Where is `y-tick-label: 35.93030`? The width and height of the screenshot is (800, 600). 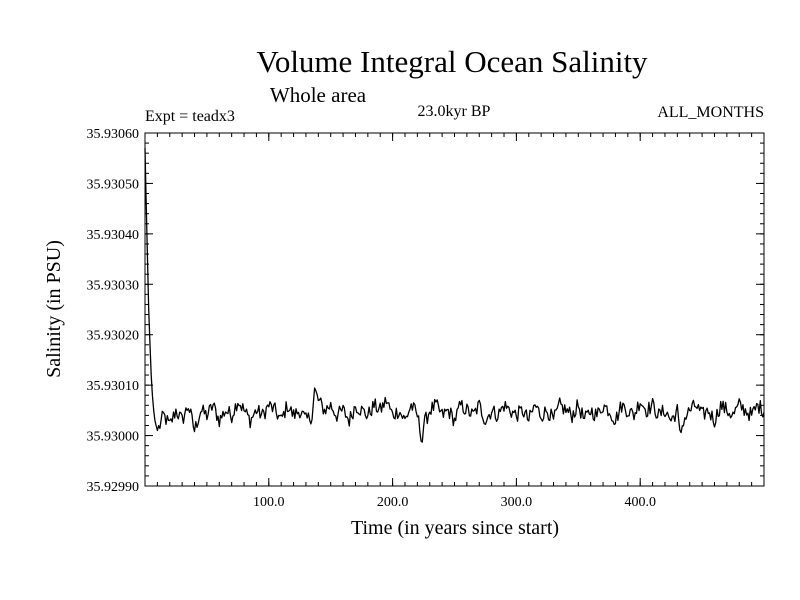
y-tick-label: 35.93030 is located at coordinates (113, 285).